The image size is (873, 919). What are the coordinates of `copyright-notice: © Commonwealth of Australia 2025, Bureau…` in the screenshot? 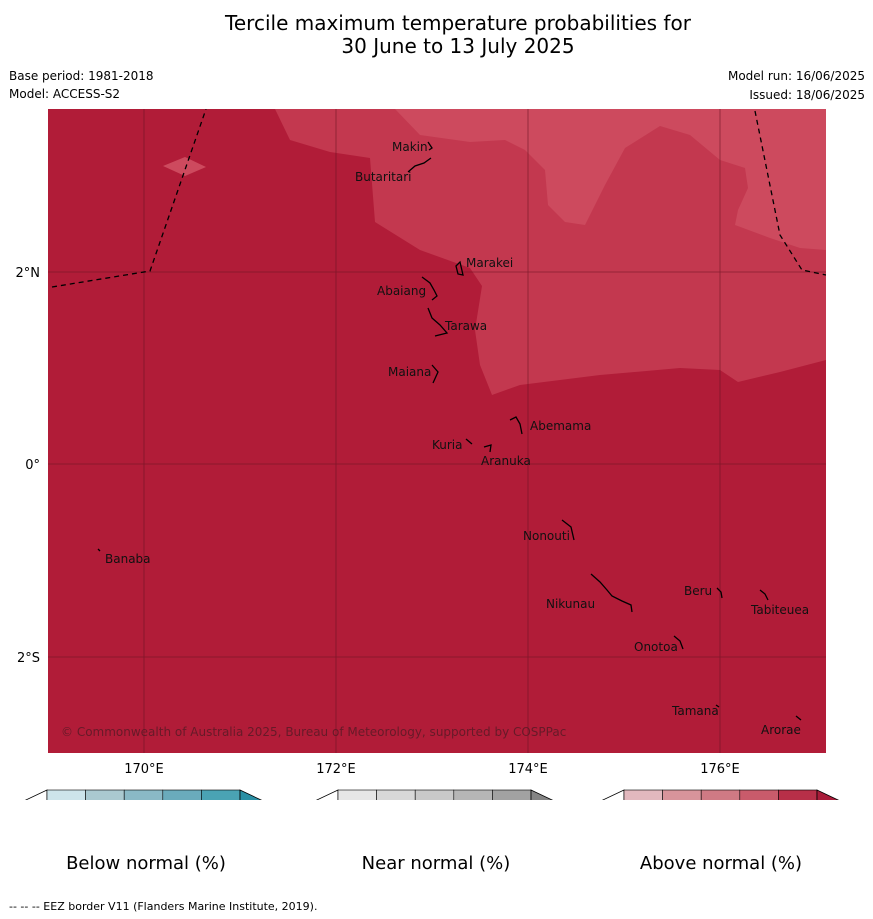 It's located at (313, 732).